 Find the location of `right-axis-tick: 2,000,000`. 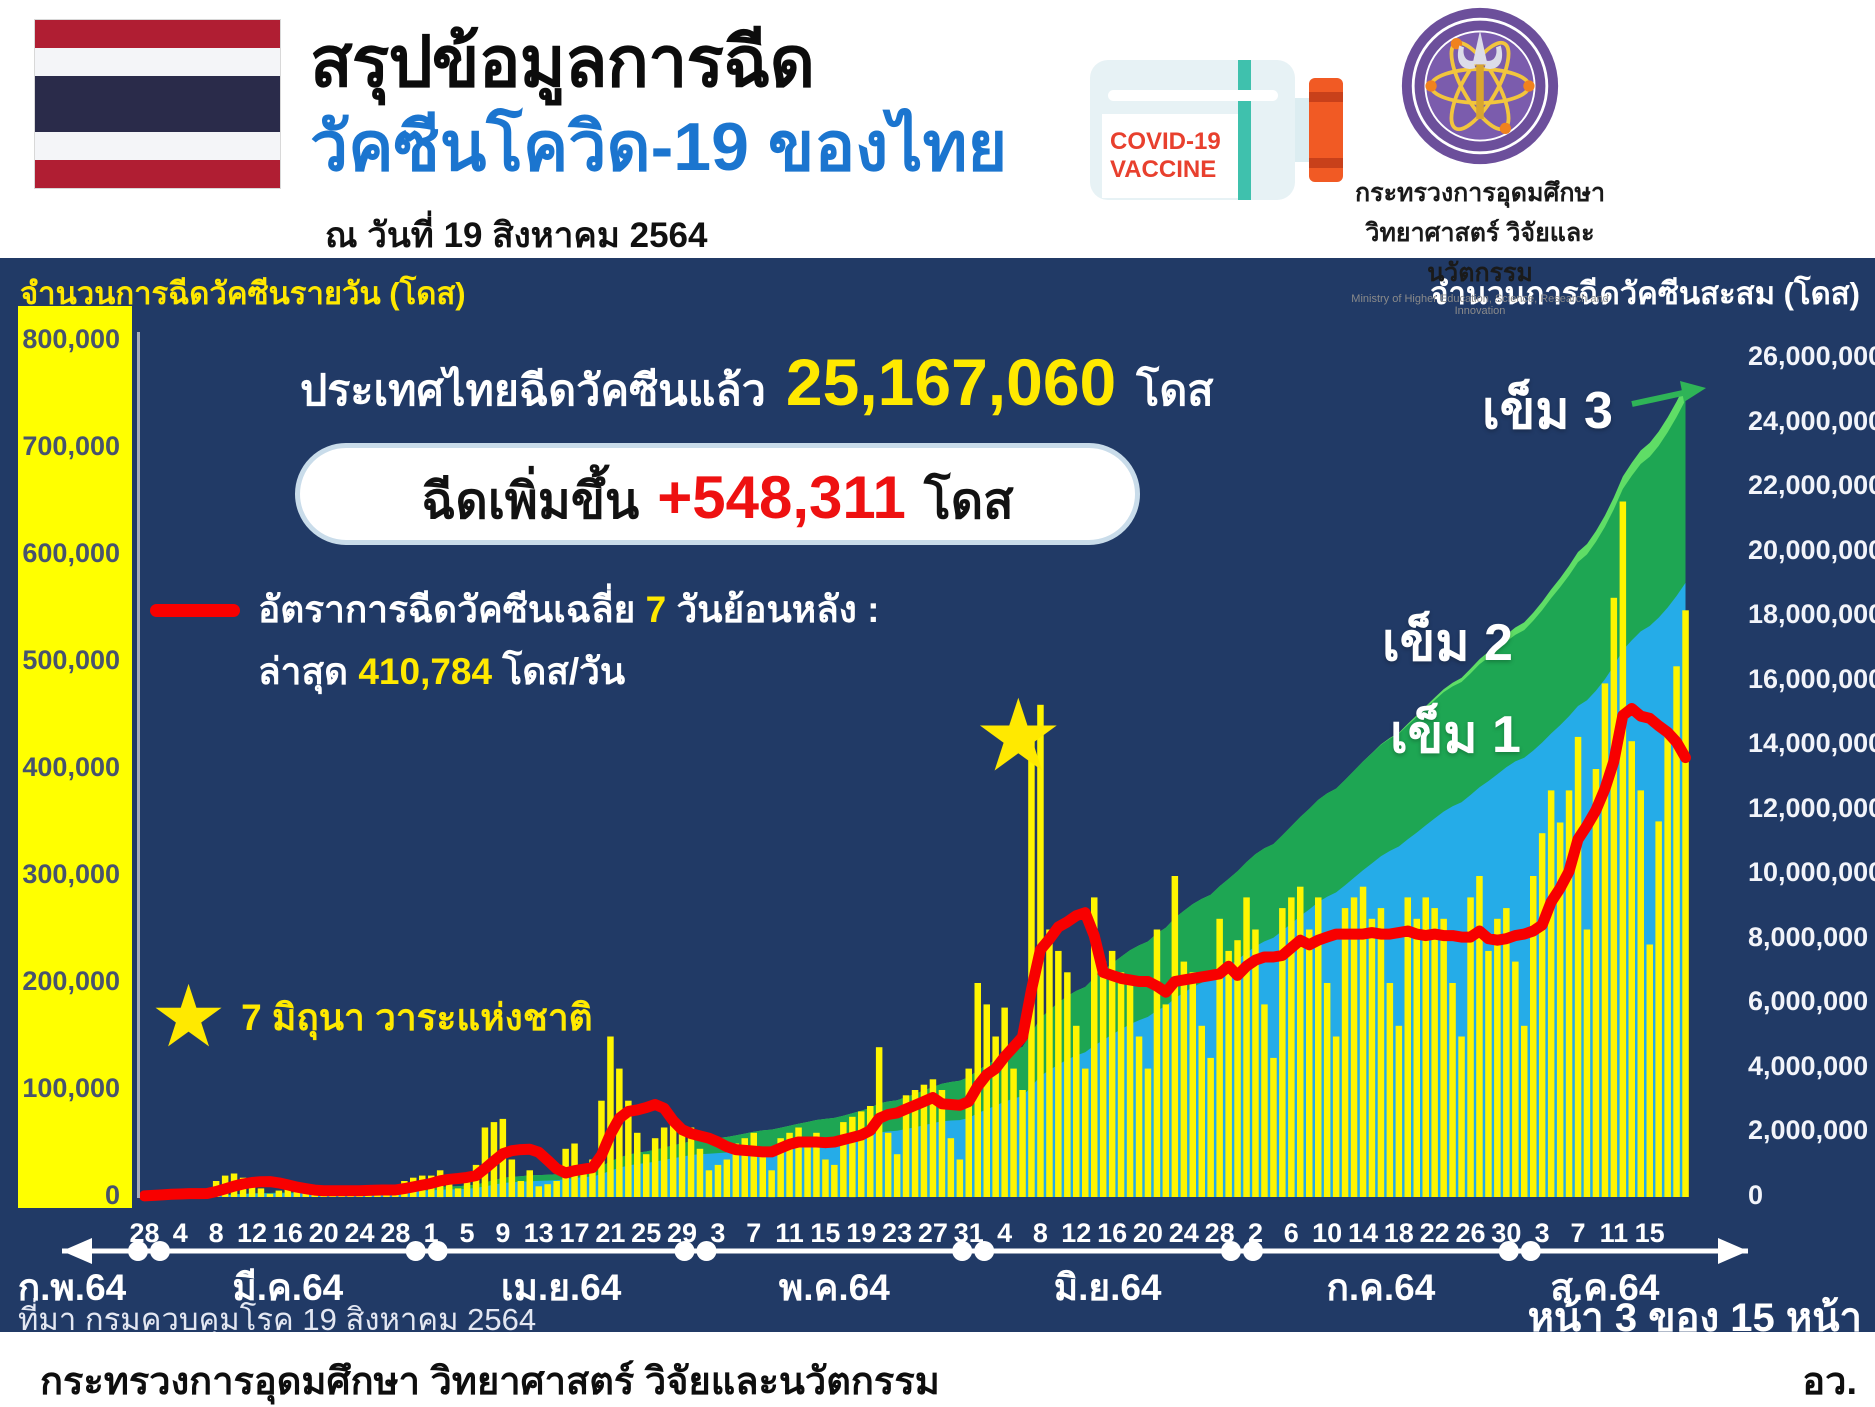

right-axis-tick: 2,000,000 is located at coordinates (1808, 1130).